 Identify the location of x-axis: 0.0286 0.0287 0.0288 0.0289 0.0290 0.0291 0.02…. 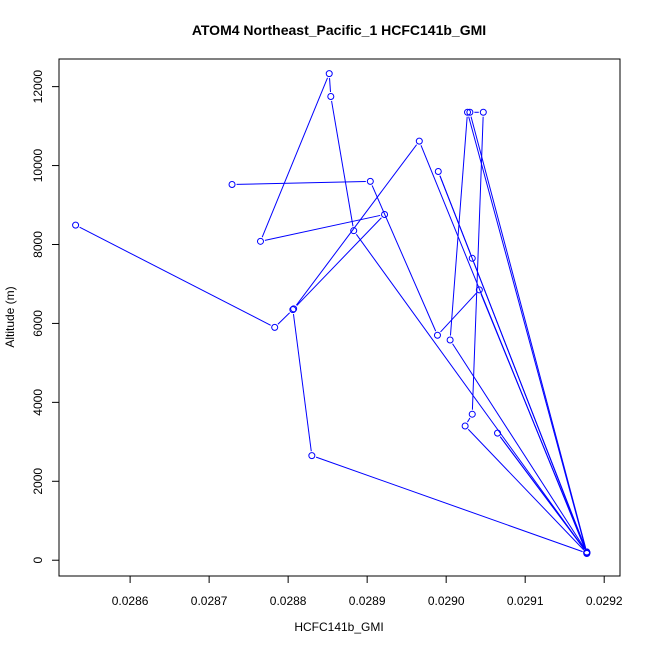
(367, 591).